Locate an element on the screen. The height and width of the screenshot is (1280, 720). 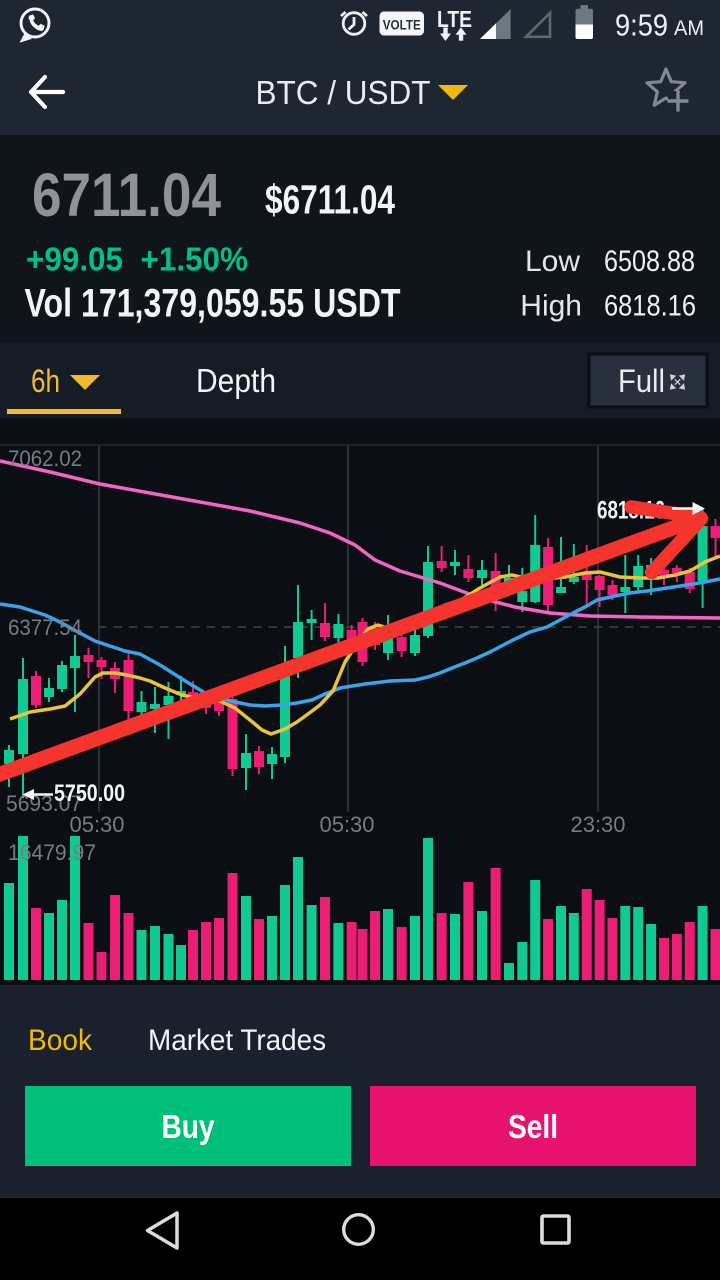
svg-text: Buy is located at coordinates (189, 1126).